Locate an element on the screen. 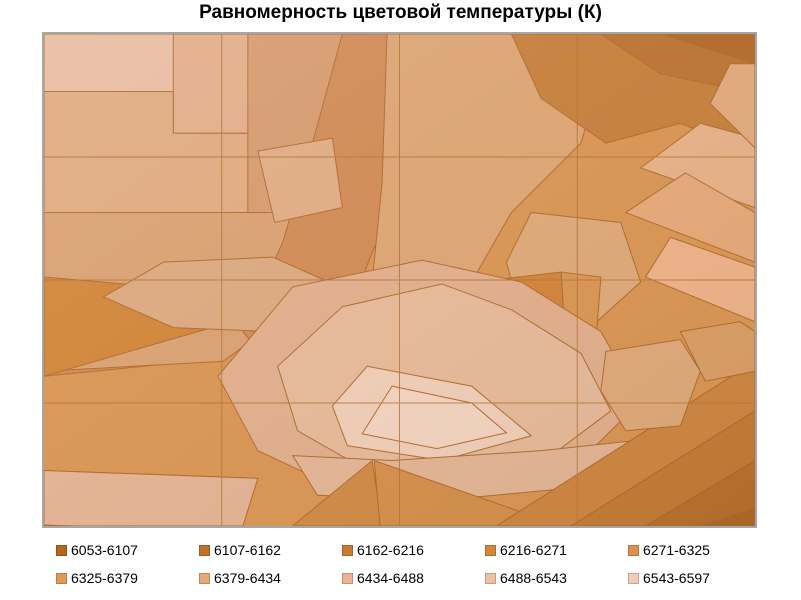 The height and width of the screenshot is (600, 801). legend-item-label: 6162-6216 is located at coordinates (390, 550).